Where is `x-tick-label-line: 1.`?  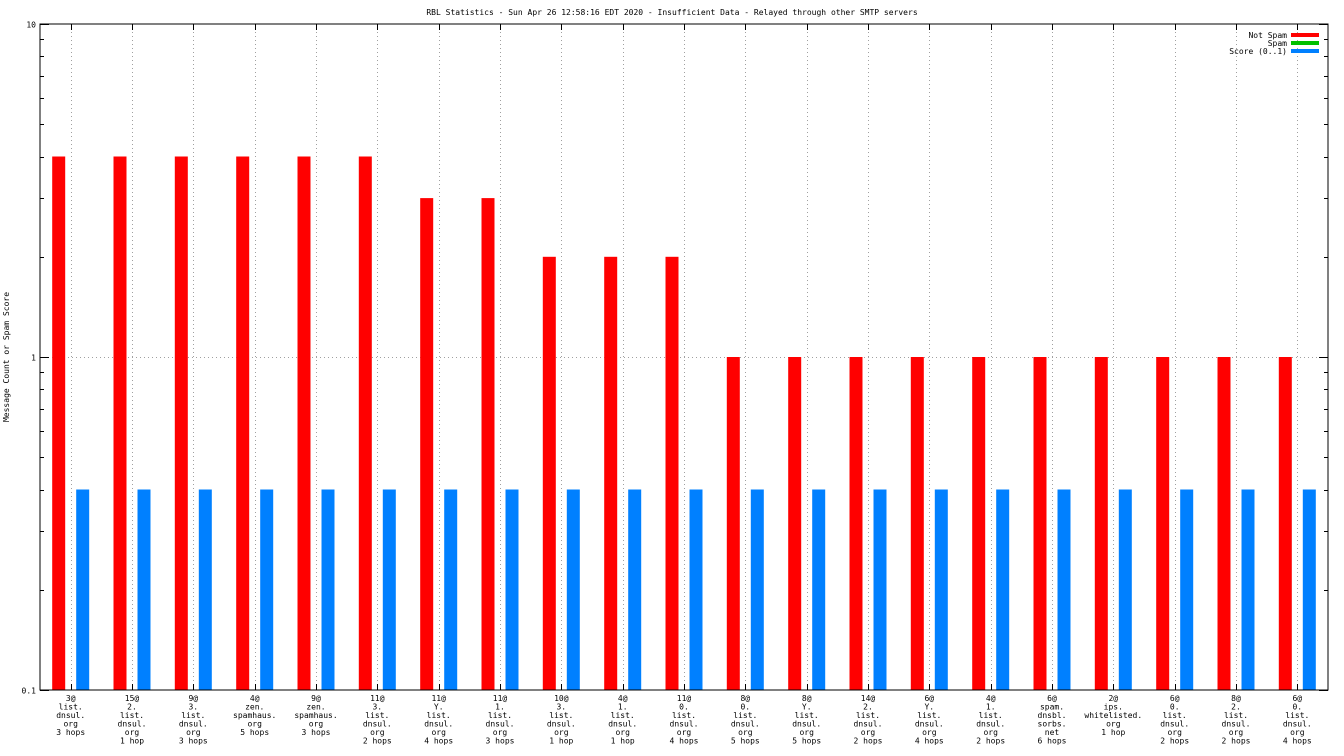
x-tick-label-line: 1. is located at coordinates (500, 707).